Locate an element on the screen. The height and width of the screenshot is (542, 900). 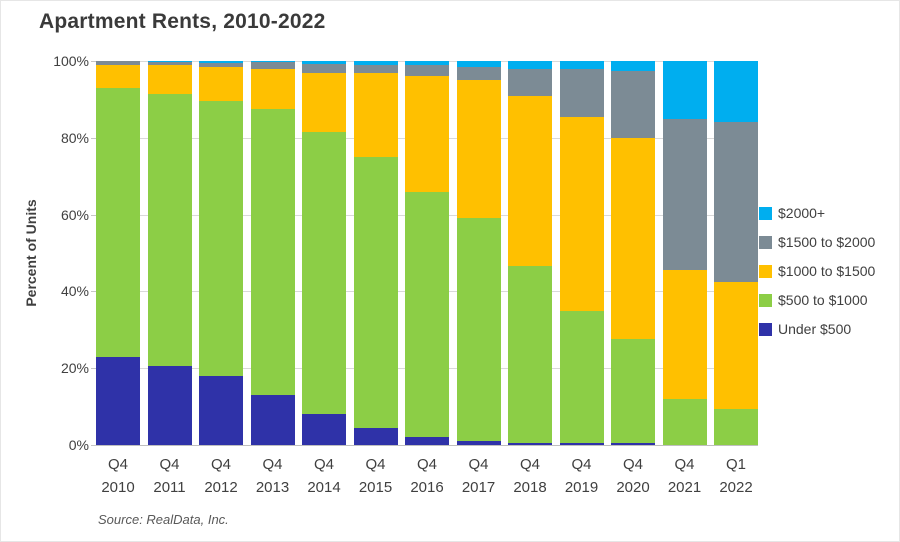
x-tick-year: 2019 is located at coordinates (581, 487).